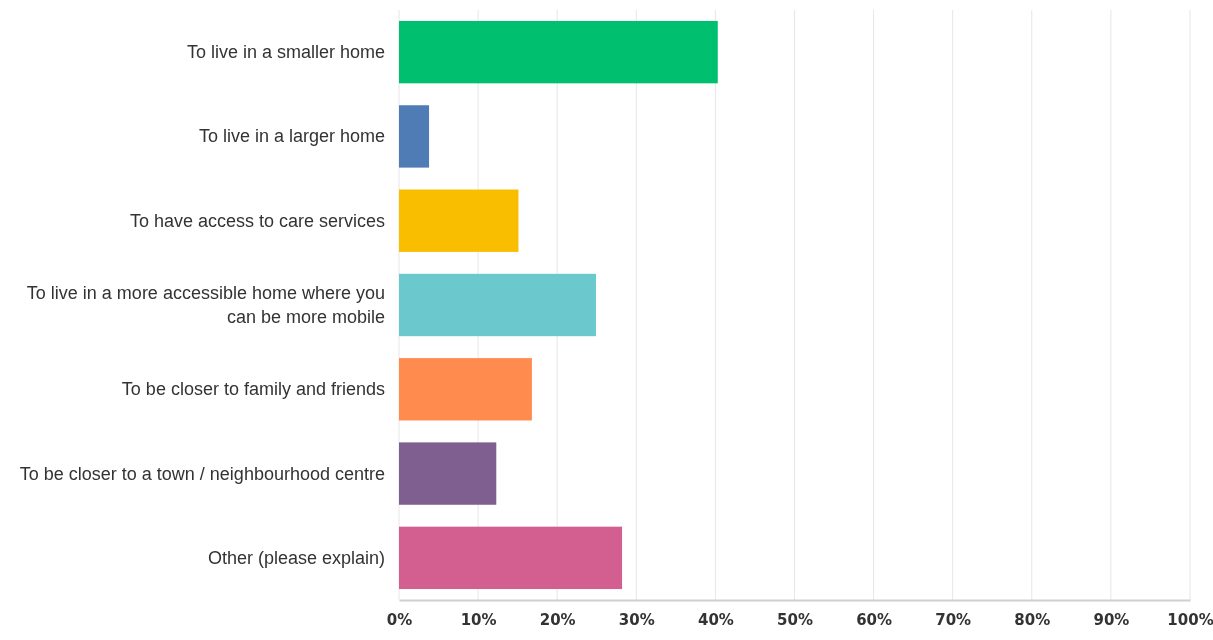  I want to click on x-tick-label: 80%, so click(1032, 619).